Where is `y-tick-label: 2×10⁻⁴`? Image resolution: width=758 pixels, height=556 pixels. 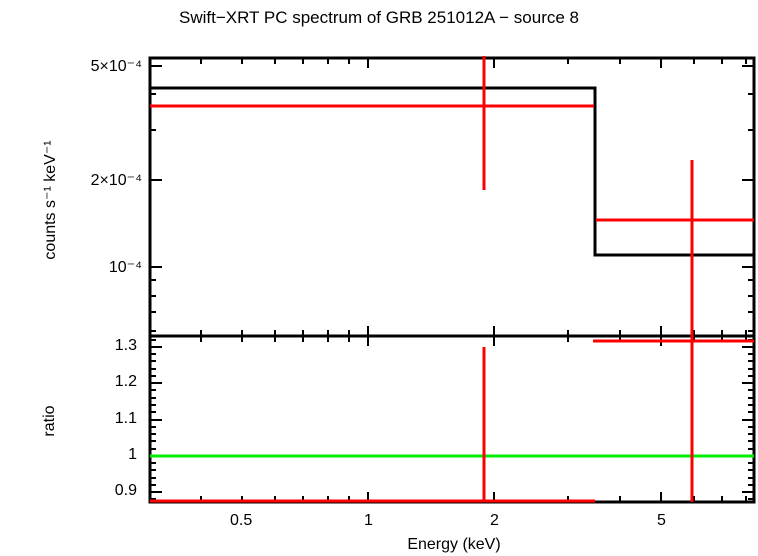 y-tick-label: 2×10⁻⁴ is located at coordinates (116, 180).